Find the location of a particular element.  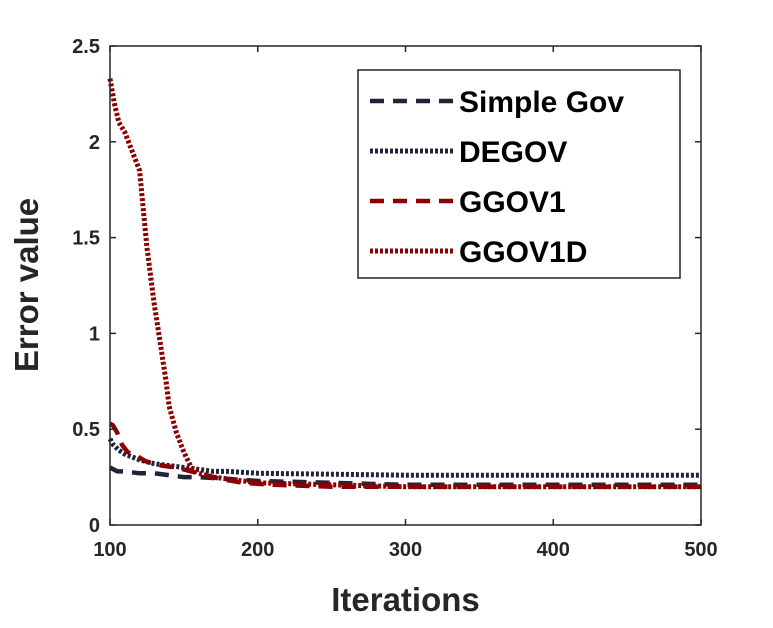

y-tick-label: 1 is located at coordinates (94, 334).